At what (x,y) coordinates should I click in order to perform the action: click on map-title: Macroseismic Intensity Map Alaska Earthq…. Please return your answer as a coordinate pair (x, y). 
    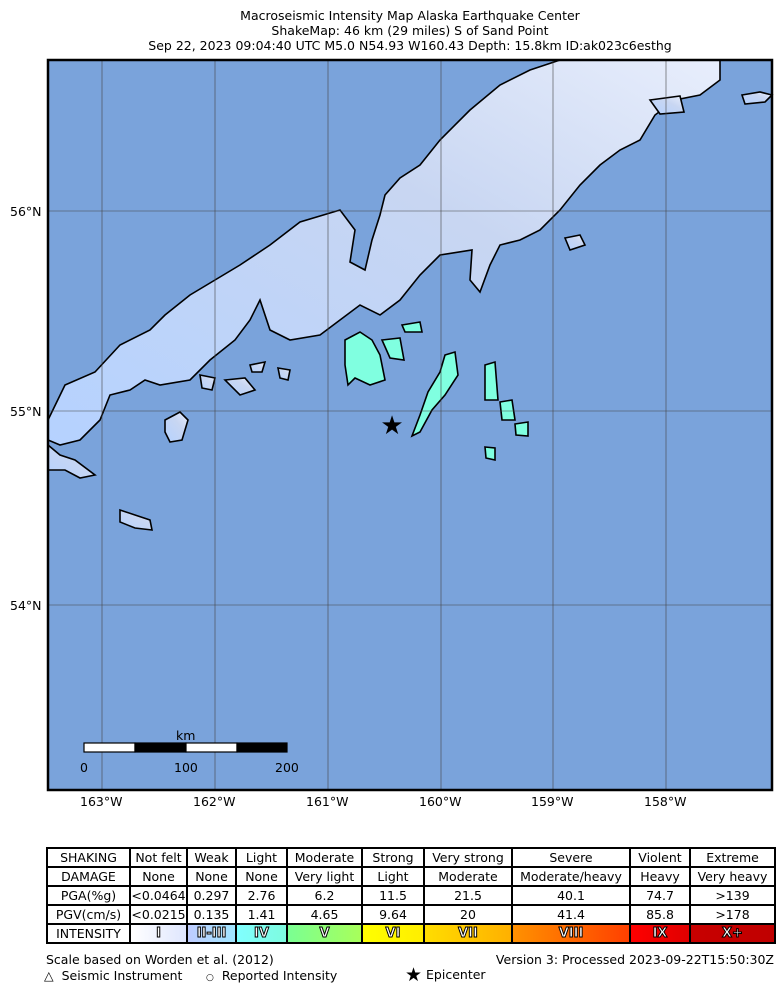
    Looking at the image, I should click on (392, 30).